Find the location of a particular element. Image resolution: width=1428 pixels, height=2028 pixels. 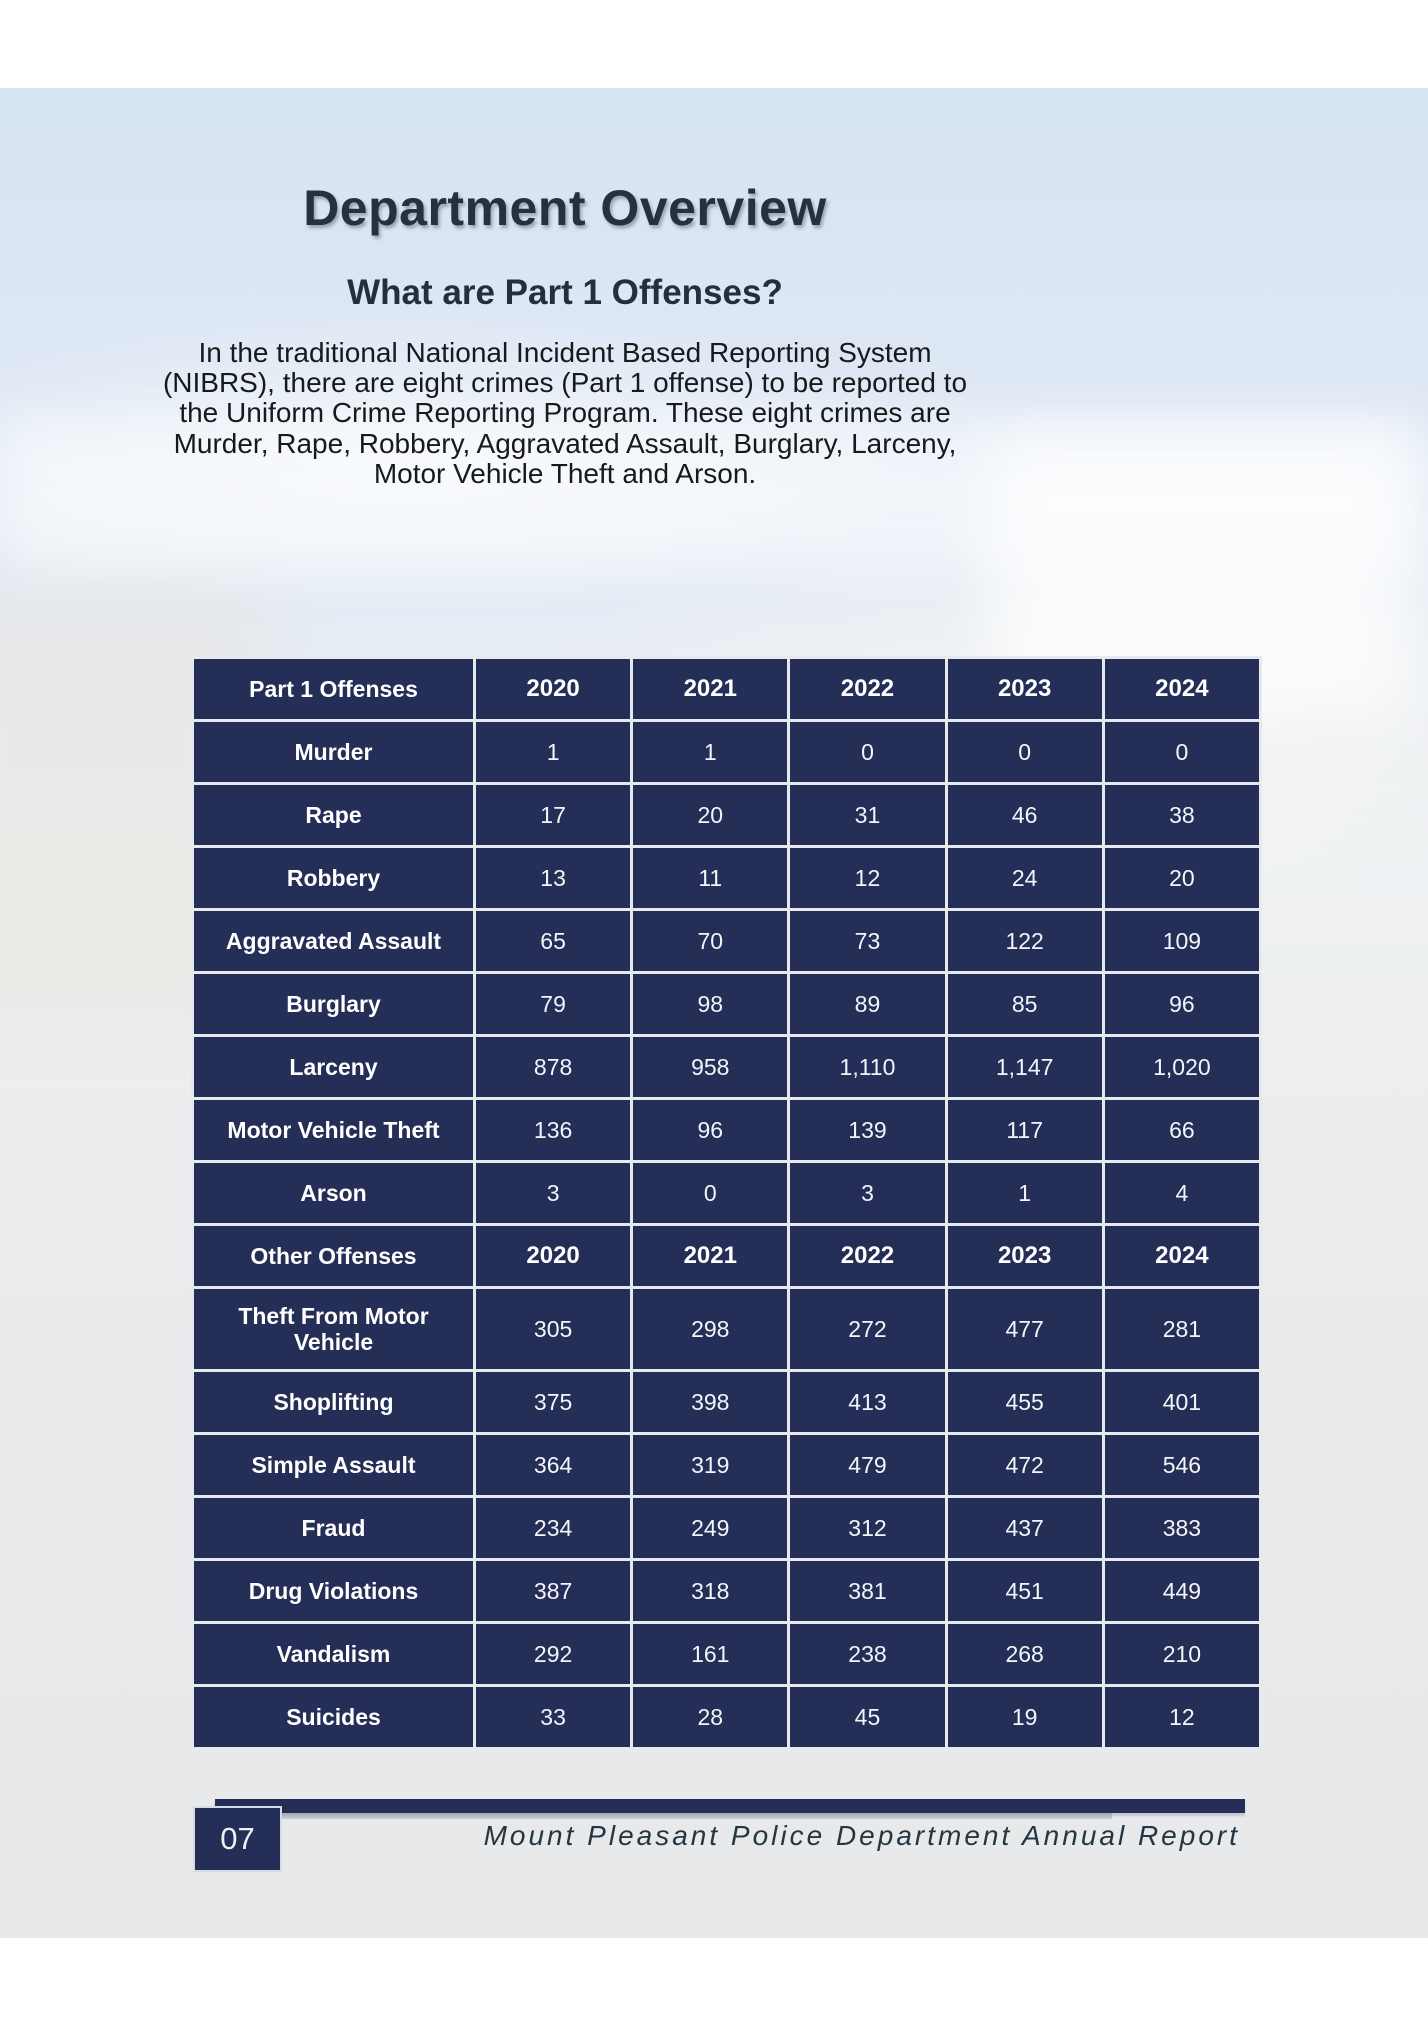

value-cell: 268 is located at coordinates (1024, 1654).